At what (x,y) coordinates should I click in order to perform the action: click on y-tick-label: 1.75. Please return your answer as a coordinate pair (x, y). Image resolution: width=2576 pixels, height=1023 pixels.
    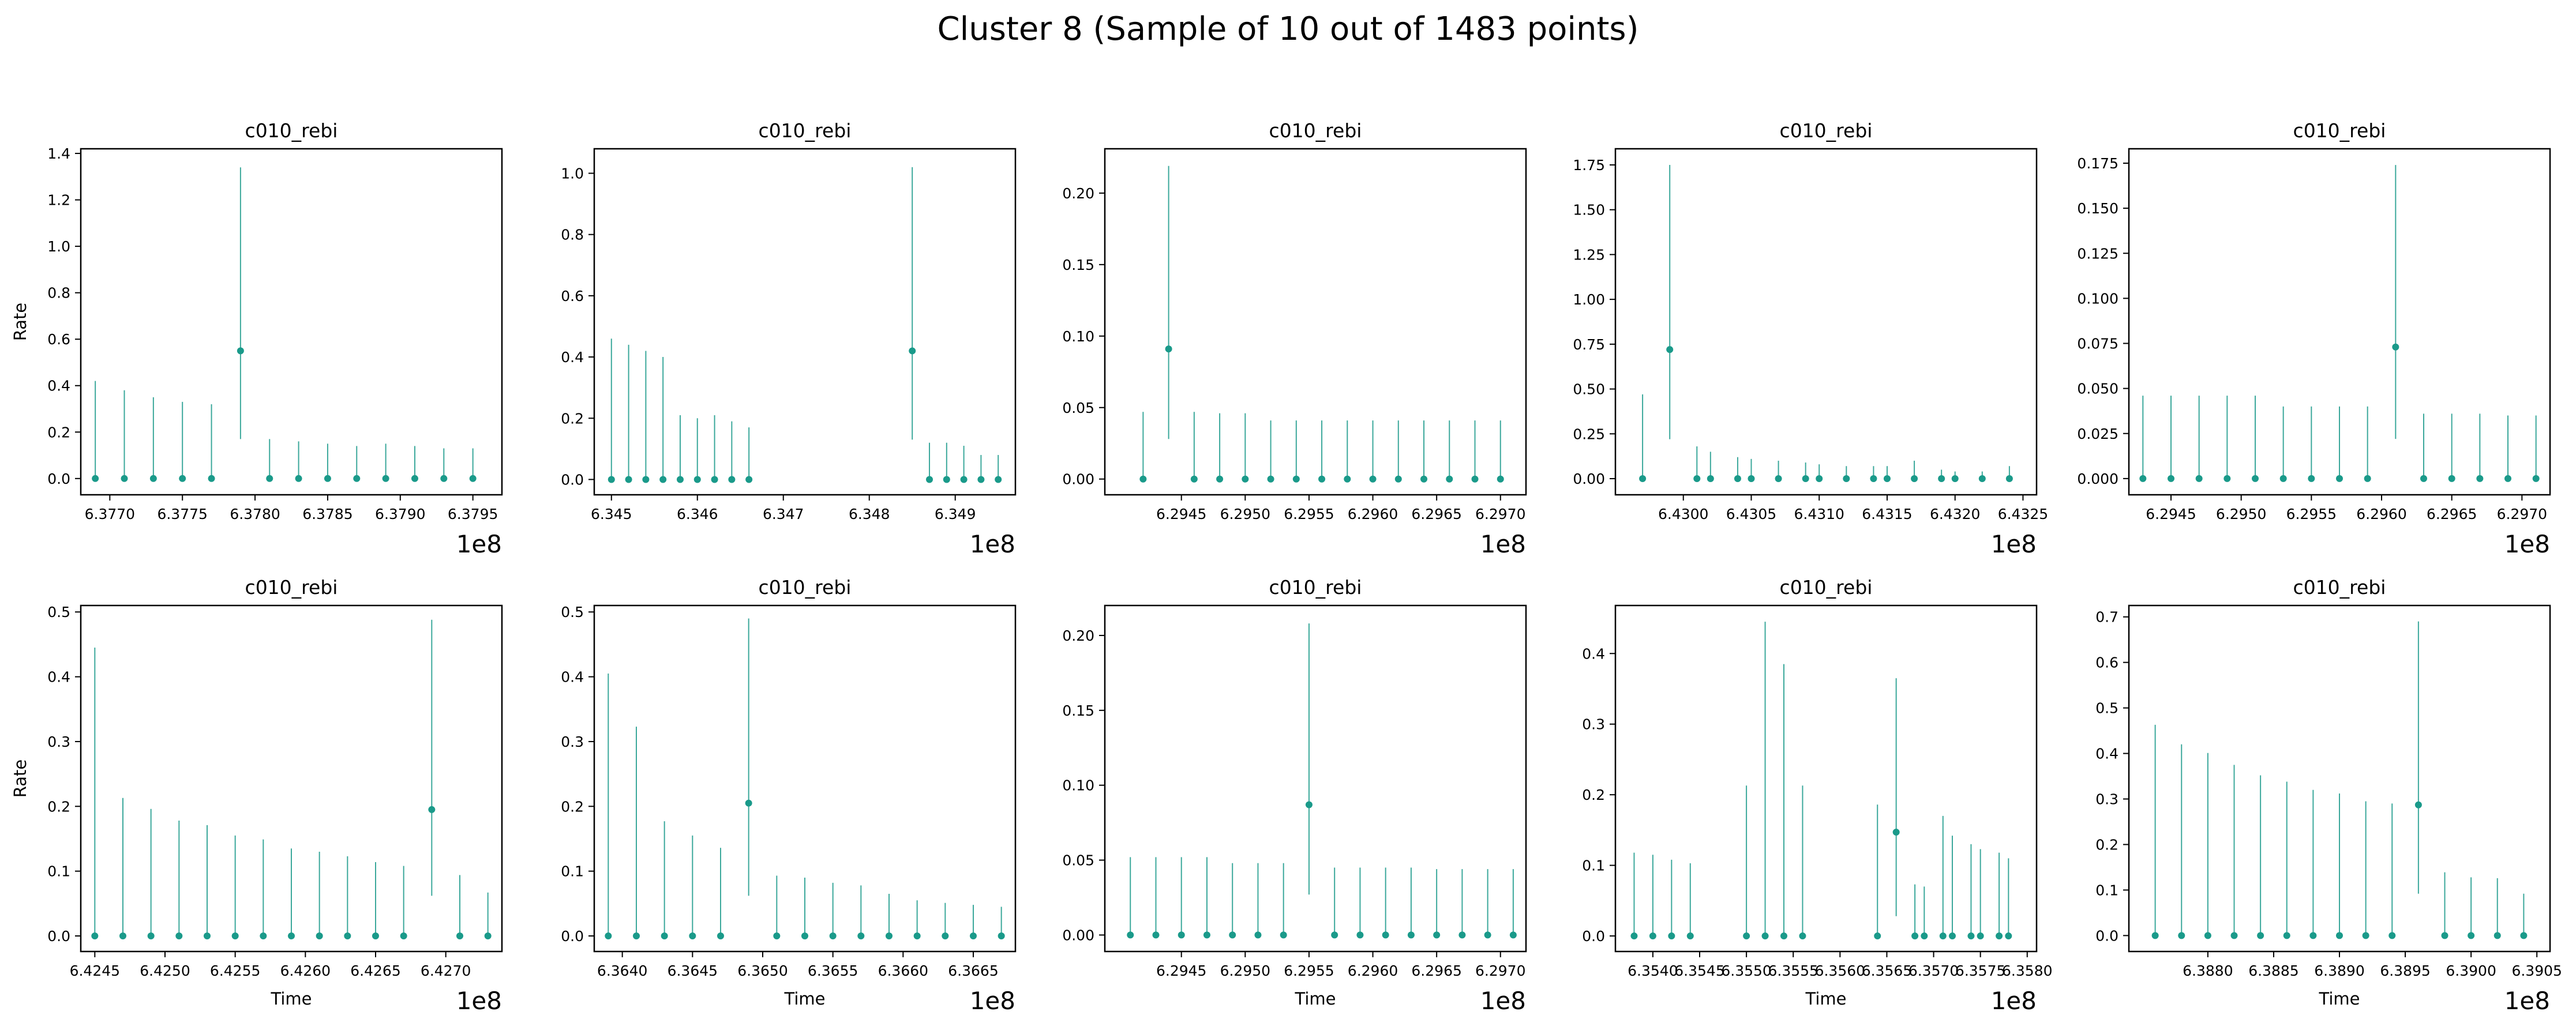
    Looking at the image, I should click on (1589, 165).